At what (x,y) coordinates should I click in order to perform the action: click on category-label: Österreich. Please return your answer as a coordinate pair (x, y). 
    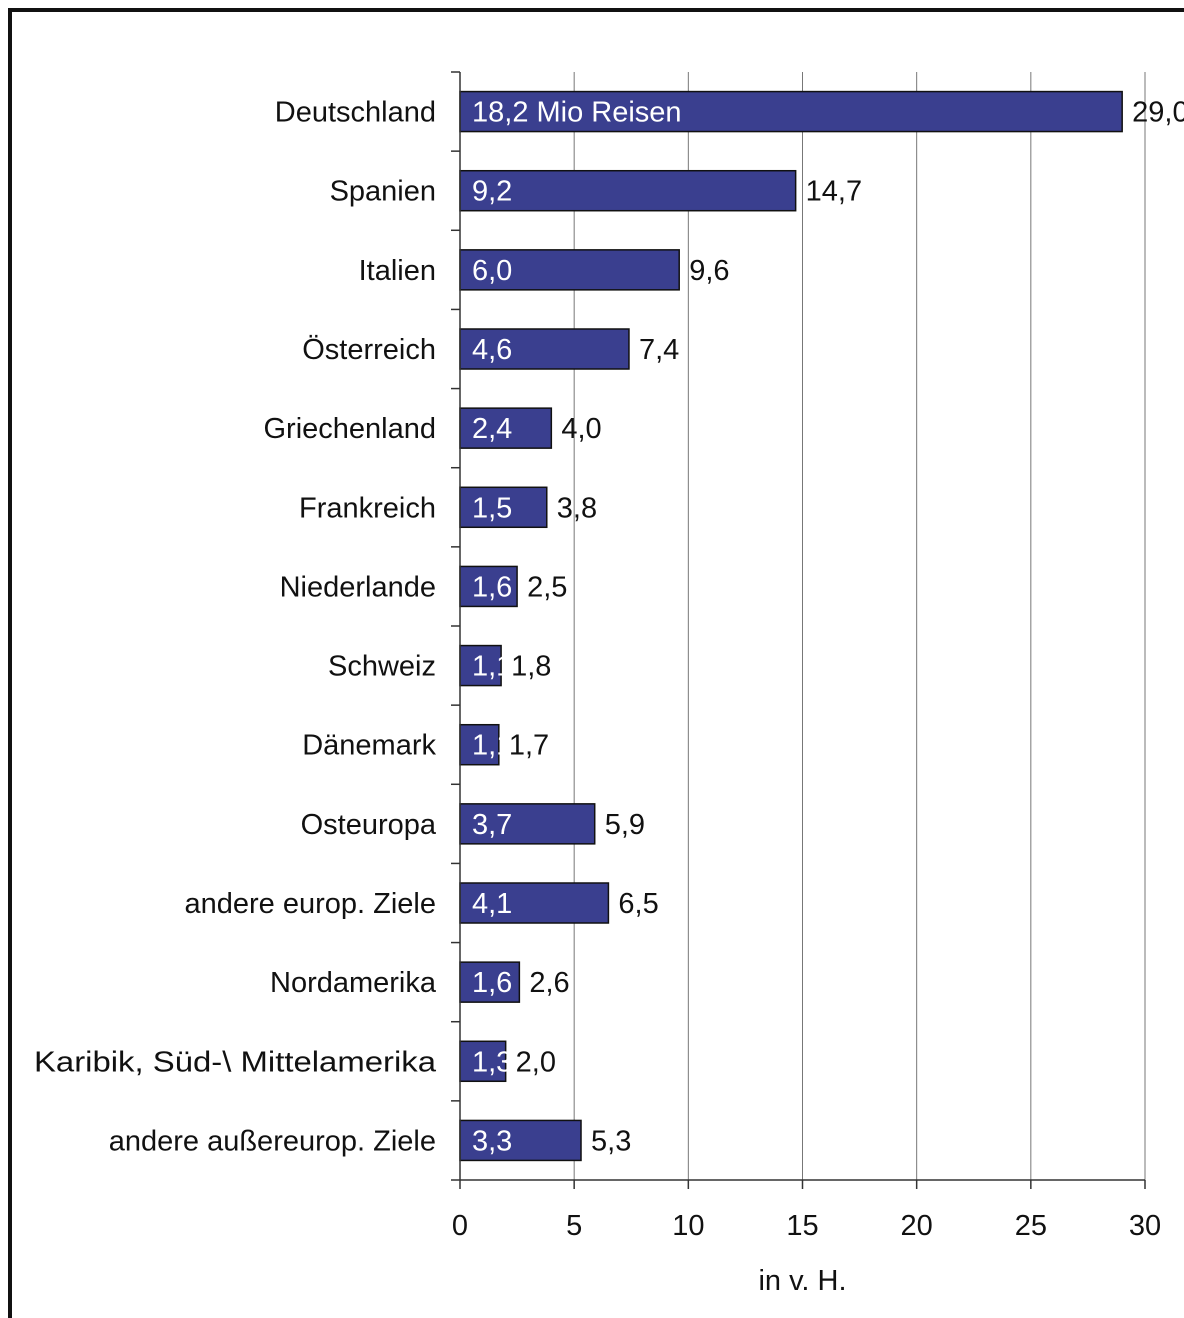
    Looking at the image, I should click on (369, 350).